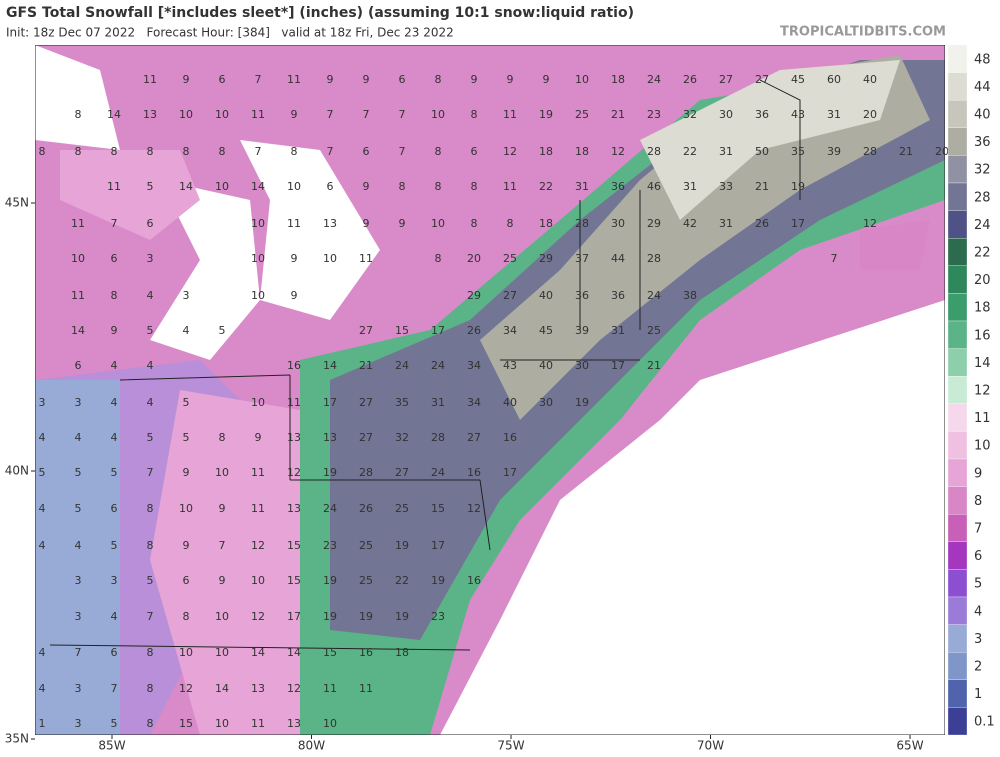  Describe the element at coordinates (618, 114) in the screenshot. I see `station-value: 21` at that location.